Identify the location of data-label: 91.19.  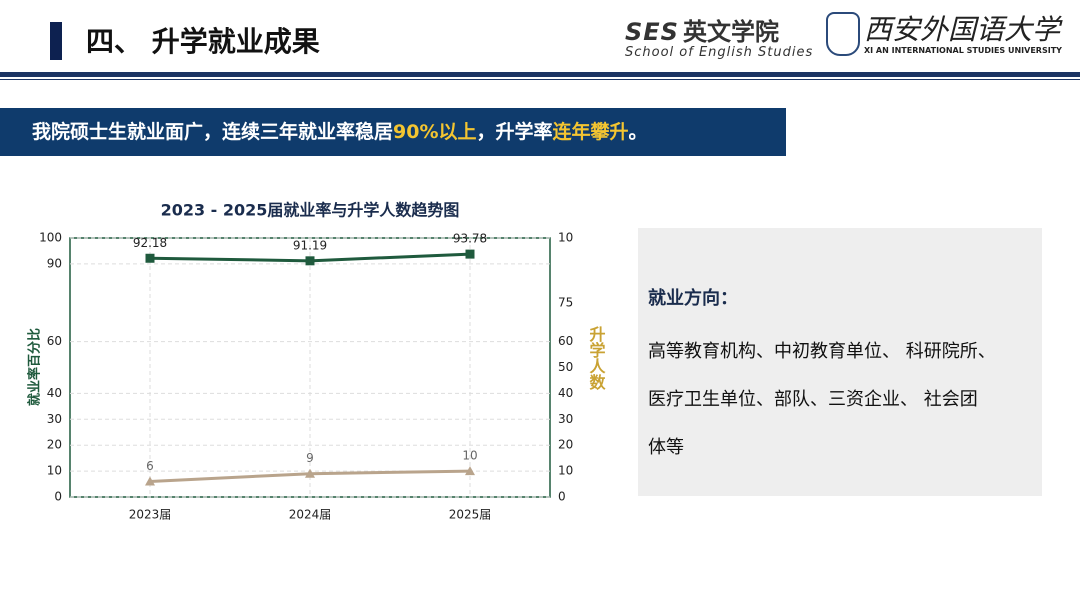
(310, 245).